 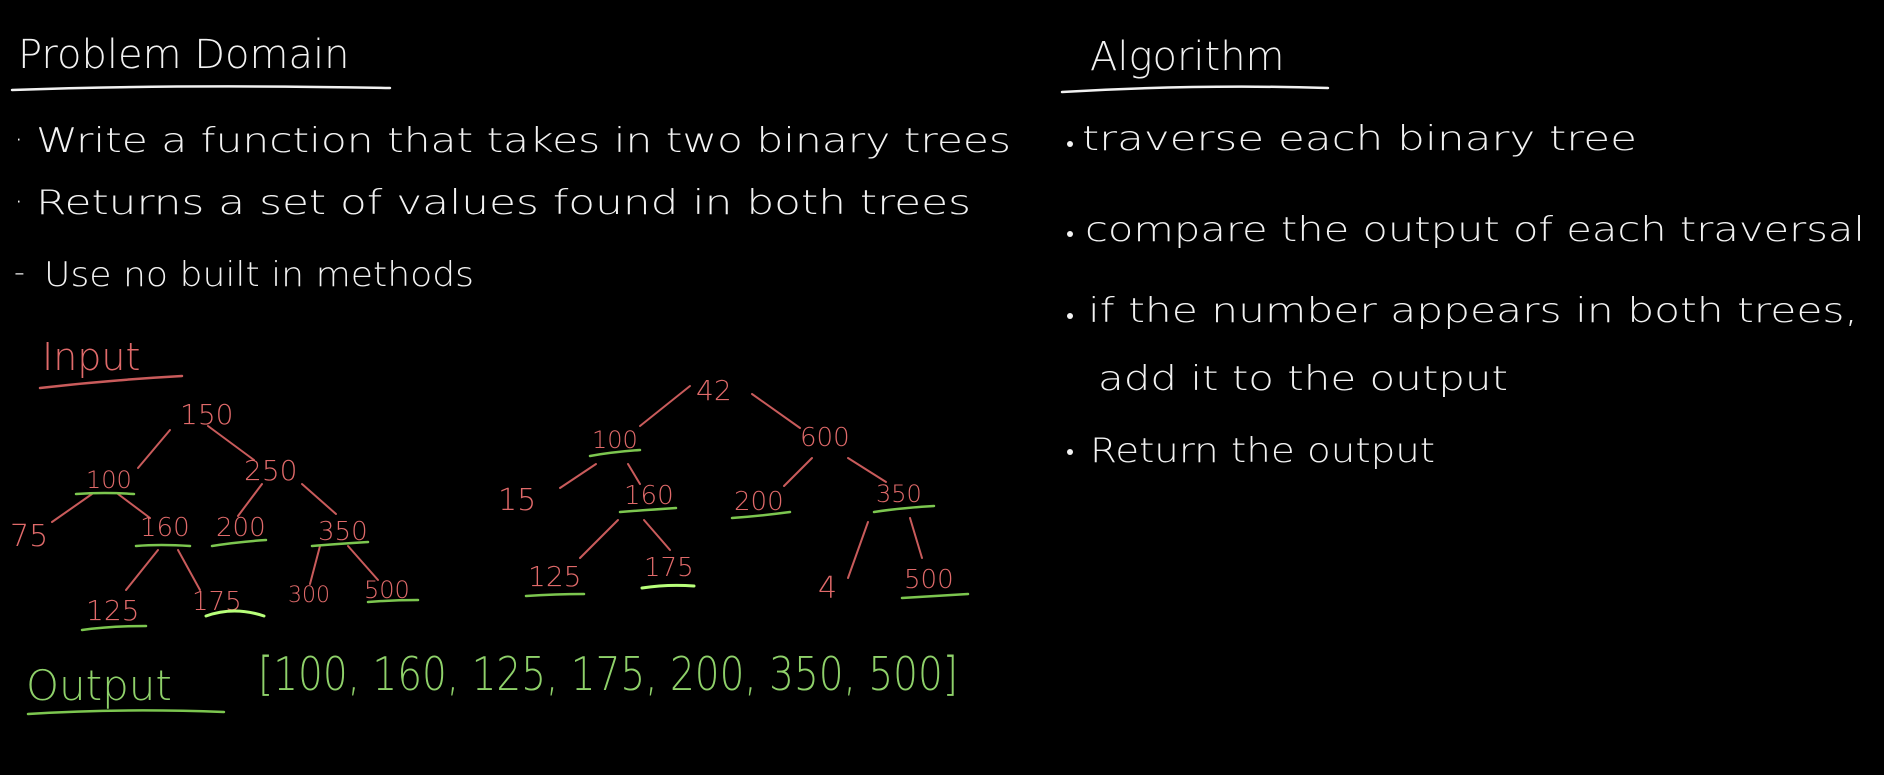 What do you see at coordinates (899, 494) in the screenshot?
I see `tree2-node-350: 350` at bounding box center [899, 494].